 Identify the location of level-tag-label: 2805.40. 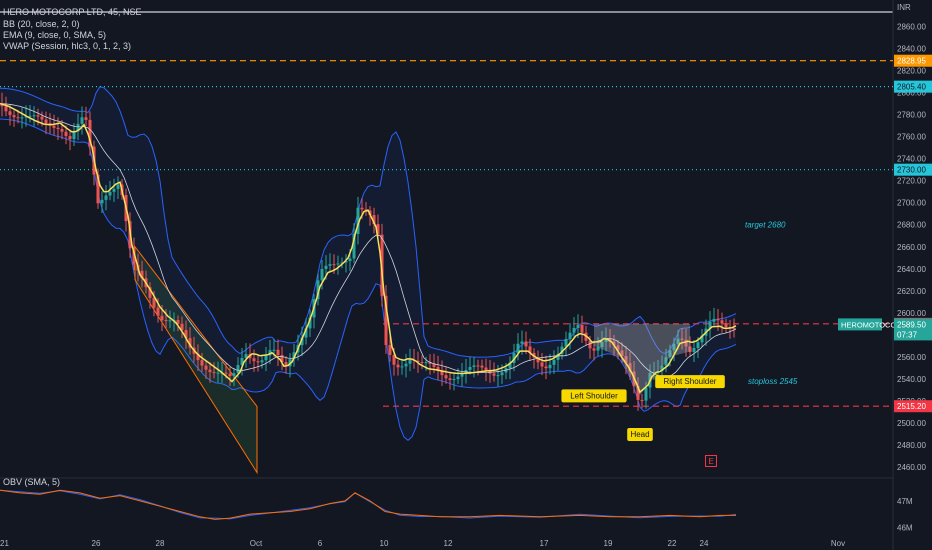
(911, 87).